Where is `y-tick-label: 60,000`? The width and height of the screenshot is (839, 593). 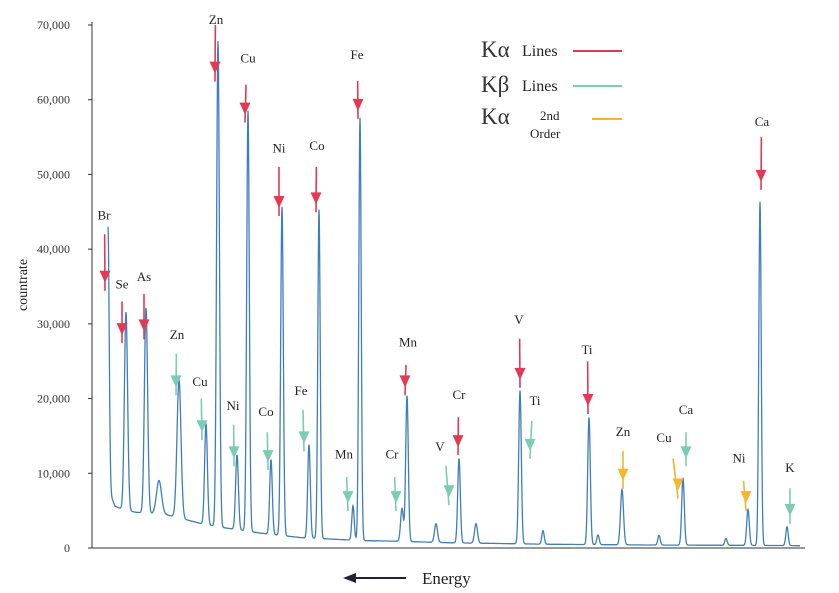 y-tick-label: 60,000 is located at coordinates (53, 100).